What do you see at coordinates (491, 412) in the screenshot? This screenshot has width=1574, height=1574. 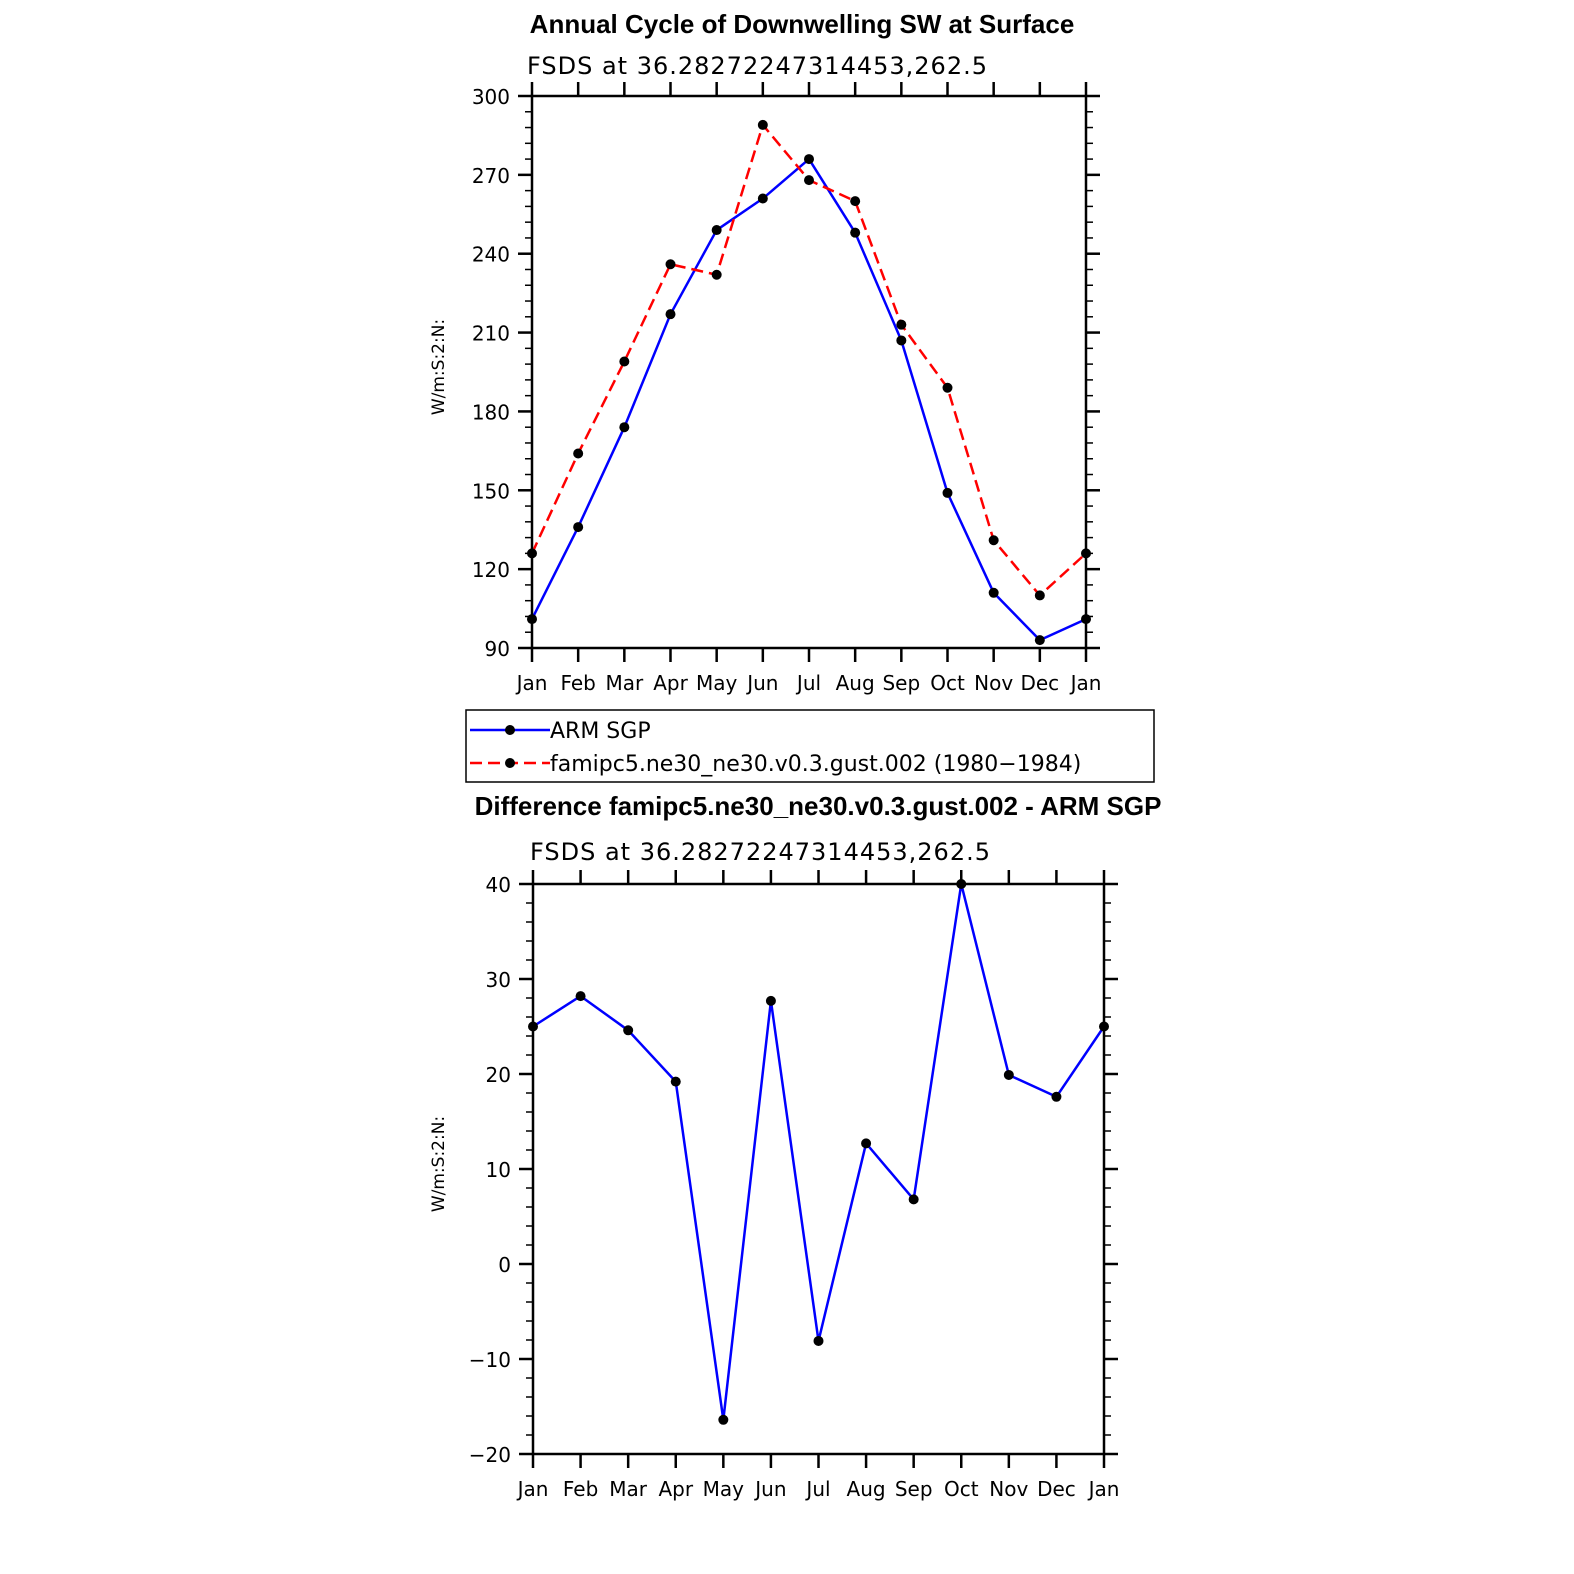 I see `y-tick-label: 180` at bounding box center [491, 412].